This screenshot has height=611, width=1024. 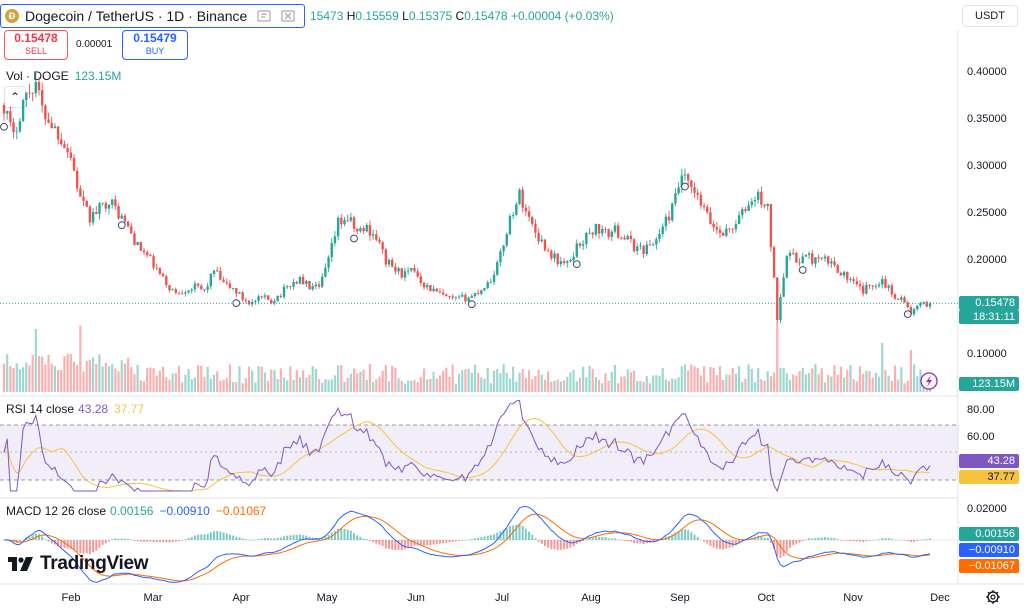 What do you see at coordinates (288, 16) in the screenshot?
I see `compare-icon` at bounding box center [288, 16].